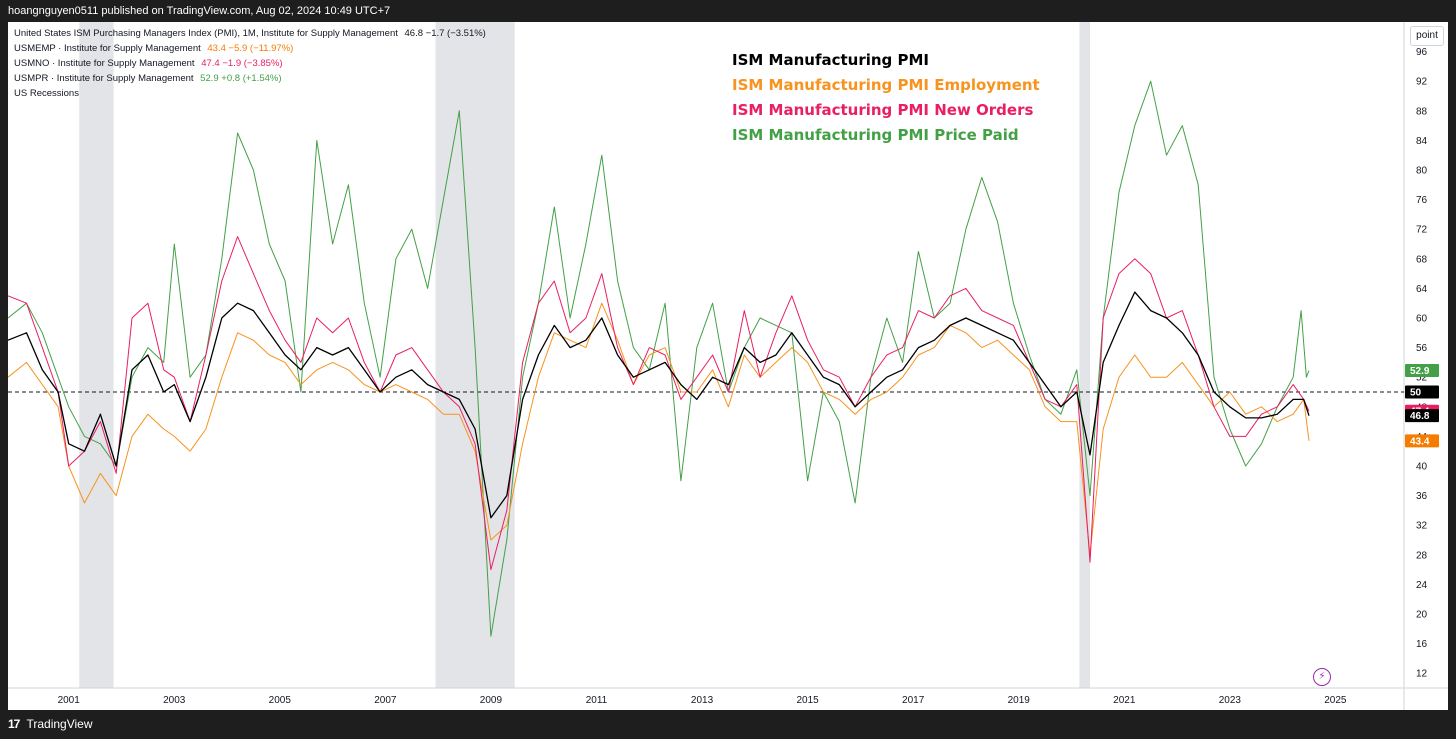  I want to click on x-tick-label: 2001, so click(69, 700).